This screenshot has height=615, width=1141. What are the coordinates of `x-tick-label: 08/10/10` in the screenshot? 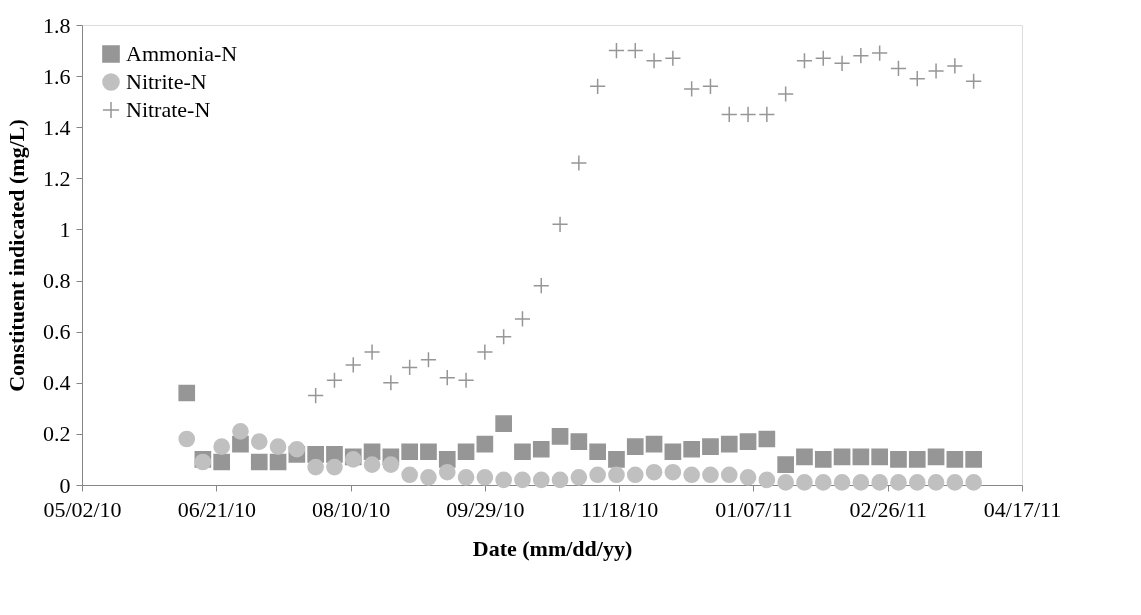 It's located at (351, 509).